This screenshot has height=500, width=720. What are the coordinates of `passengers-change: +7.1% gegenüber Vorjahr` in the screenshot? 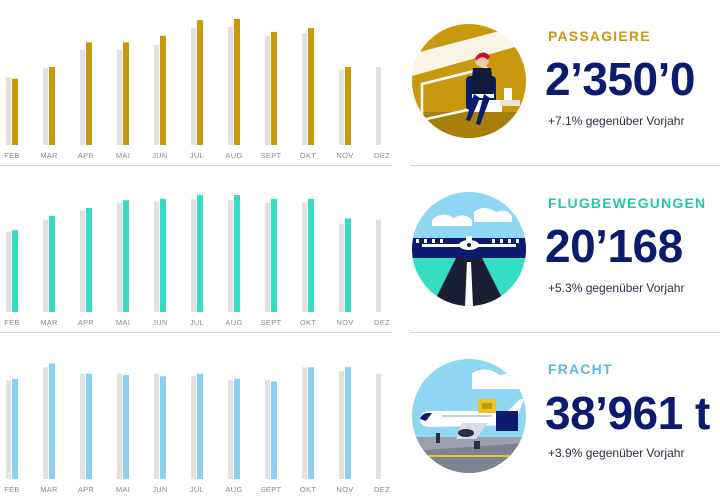 It's located at (616, 121).